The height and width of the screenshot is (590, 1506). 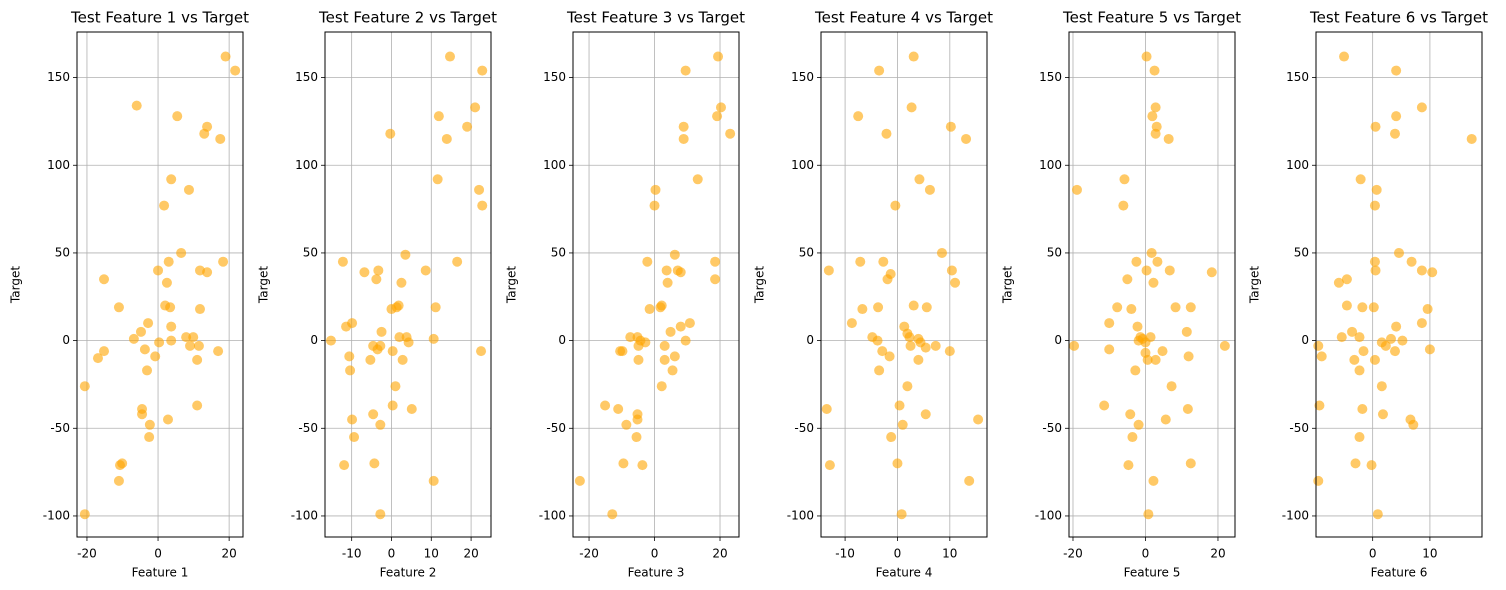 What do you see at coordinates (1054, 252) in the screenshot?
I see `y-tick-label: 50` at bounding box center [1054, 252].